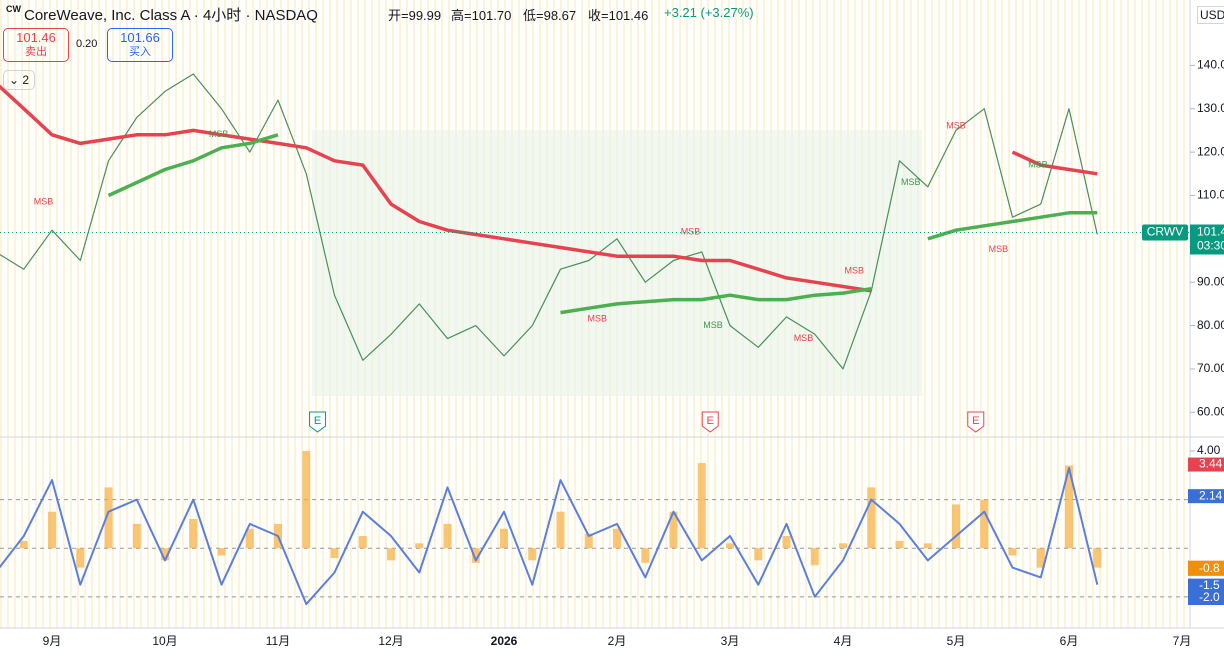 The width and height of the screenshot is (1224, 667). I want to click on value-tag-label: -0.8, so click(1209, 568).